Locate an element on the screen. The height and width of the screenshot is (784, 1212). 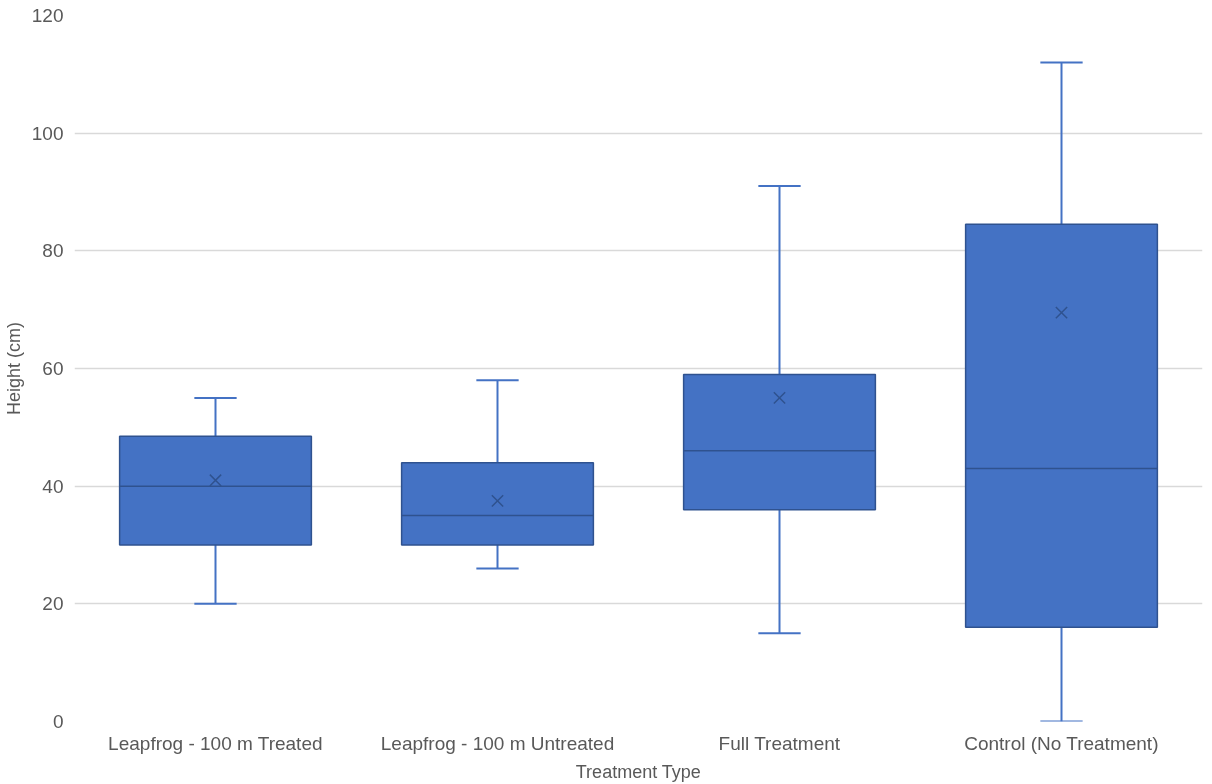
x-axis-title: Treatment Type is located at coordinates (638, 771).